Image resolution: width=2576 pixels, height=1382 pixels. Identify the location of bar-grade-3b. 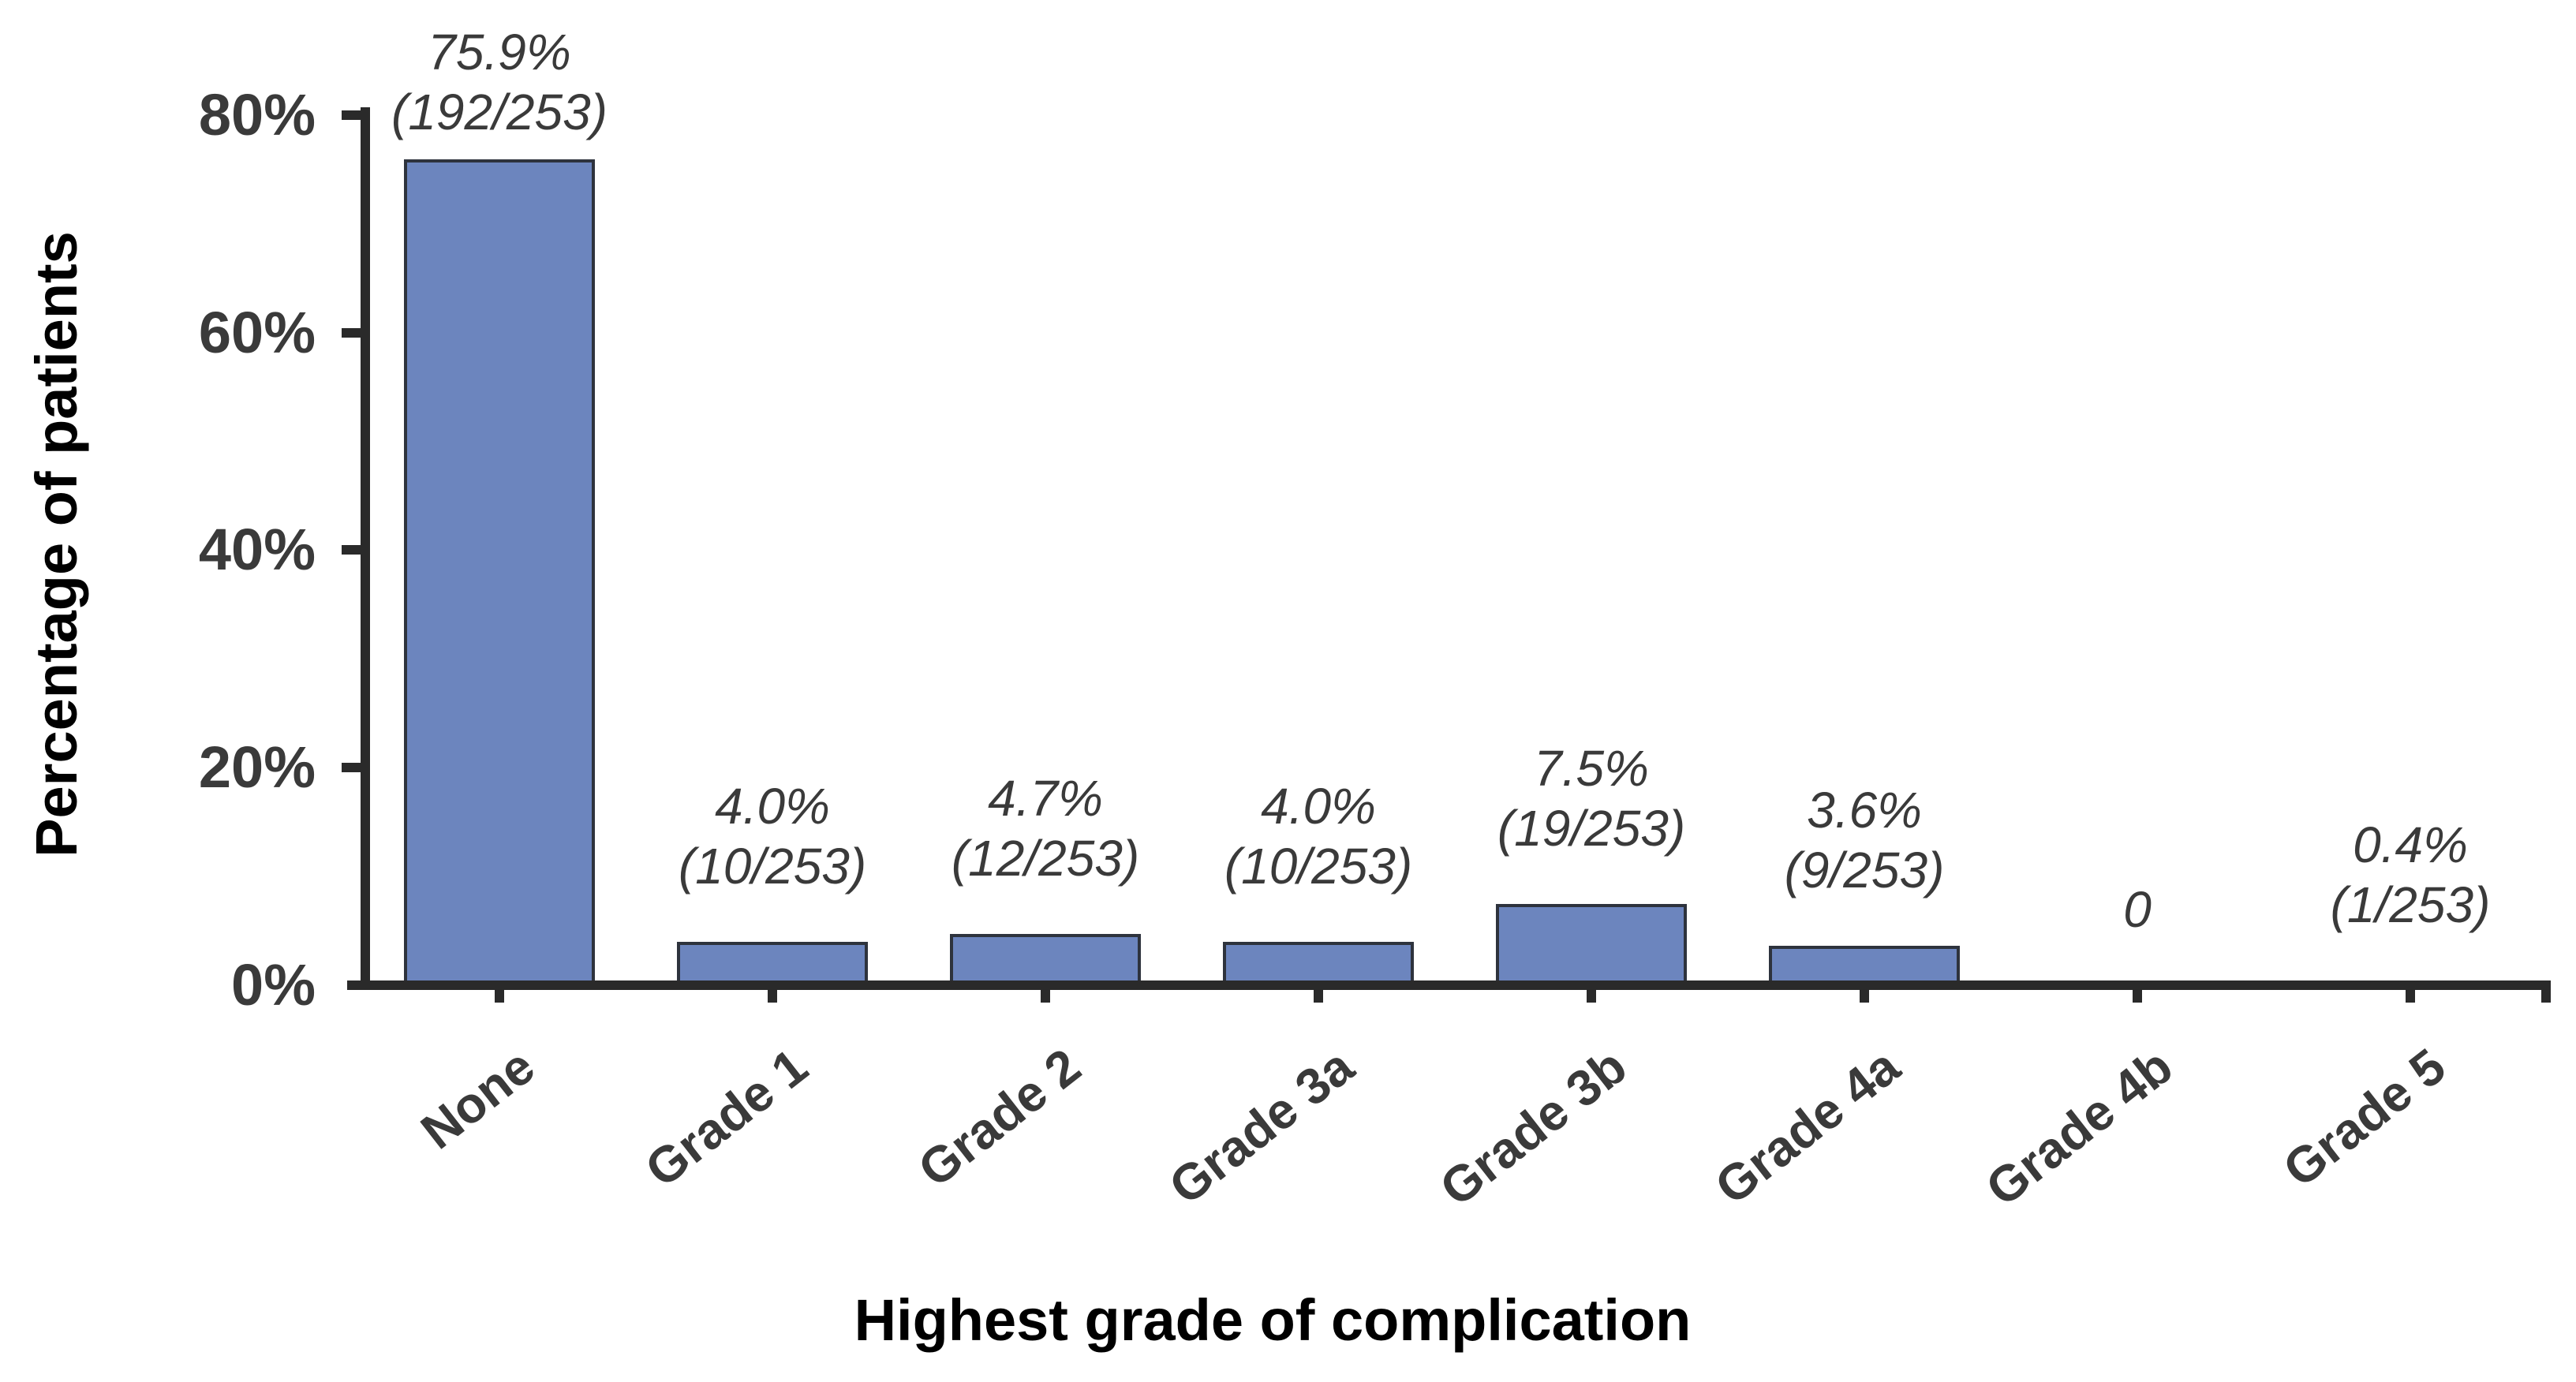
(1591, 944).